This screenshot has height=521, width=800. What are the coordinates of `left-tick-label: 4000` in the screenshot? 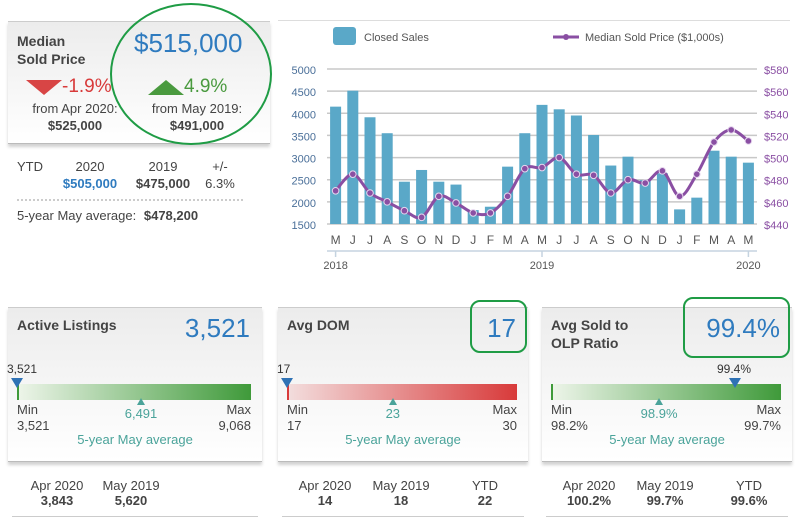 It's located at (304, 115).